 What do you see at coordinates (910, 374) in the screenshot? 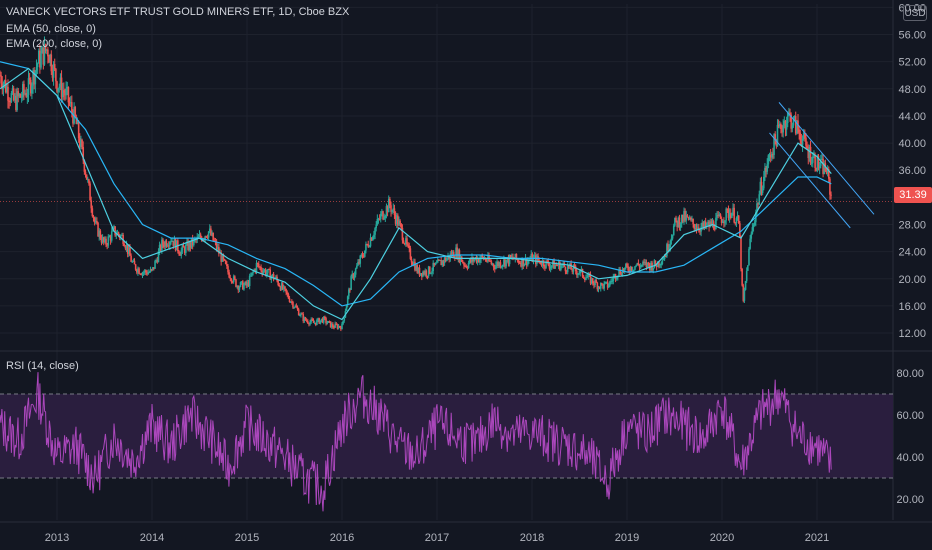
I see `rsi-tick-label: 80.00` at bounding box center [910, 374].